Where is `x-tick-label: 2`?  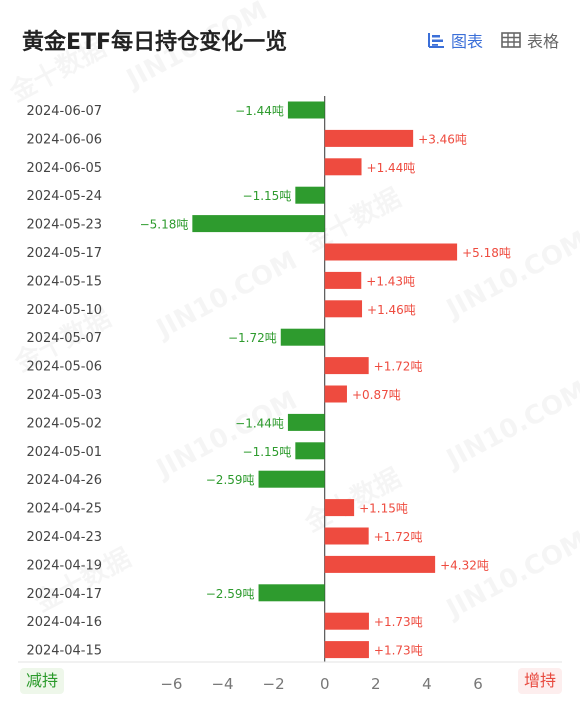
x-tick-label: 2 is located at coordinates (376, 684).